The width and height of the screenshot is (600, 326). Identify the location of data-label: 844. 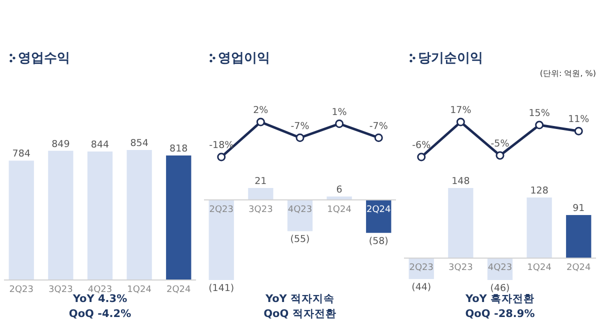
(100, 145).